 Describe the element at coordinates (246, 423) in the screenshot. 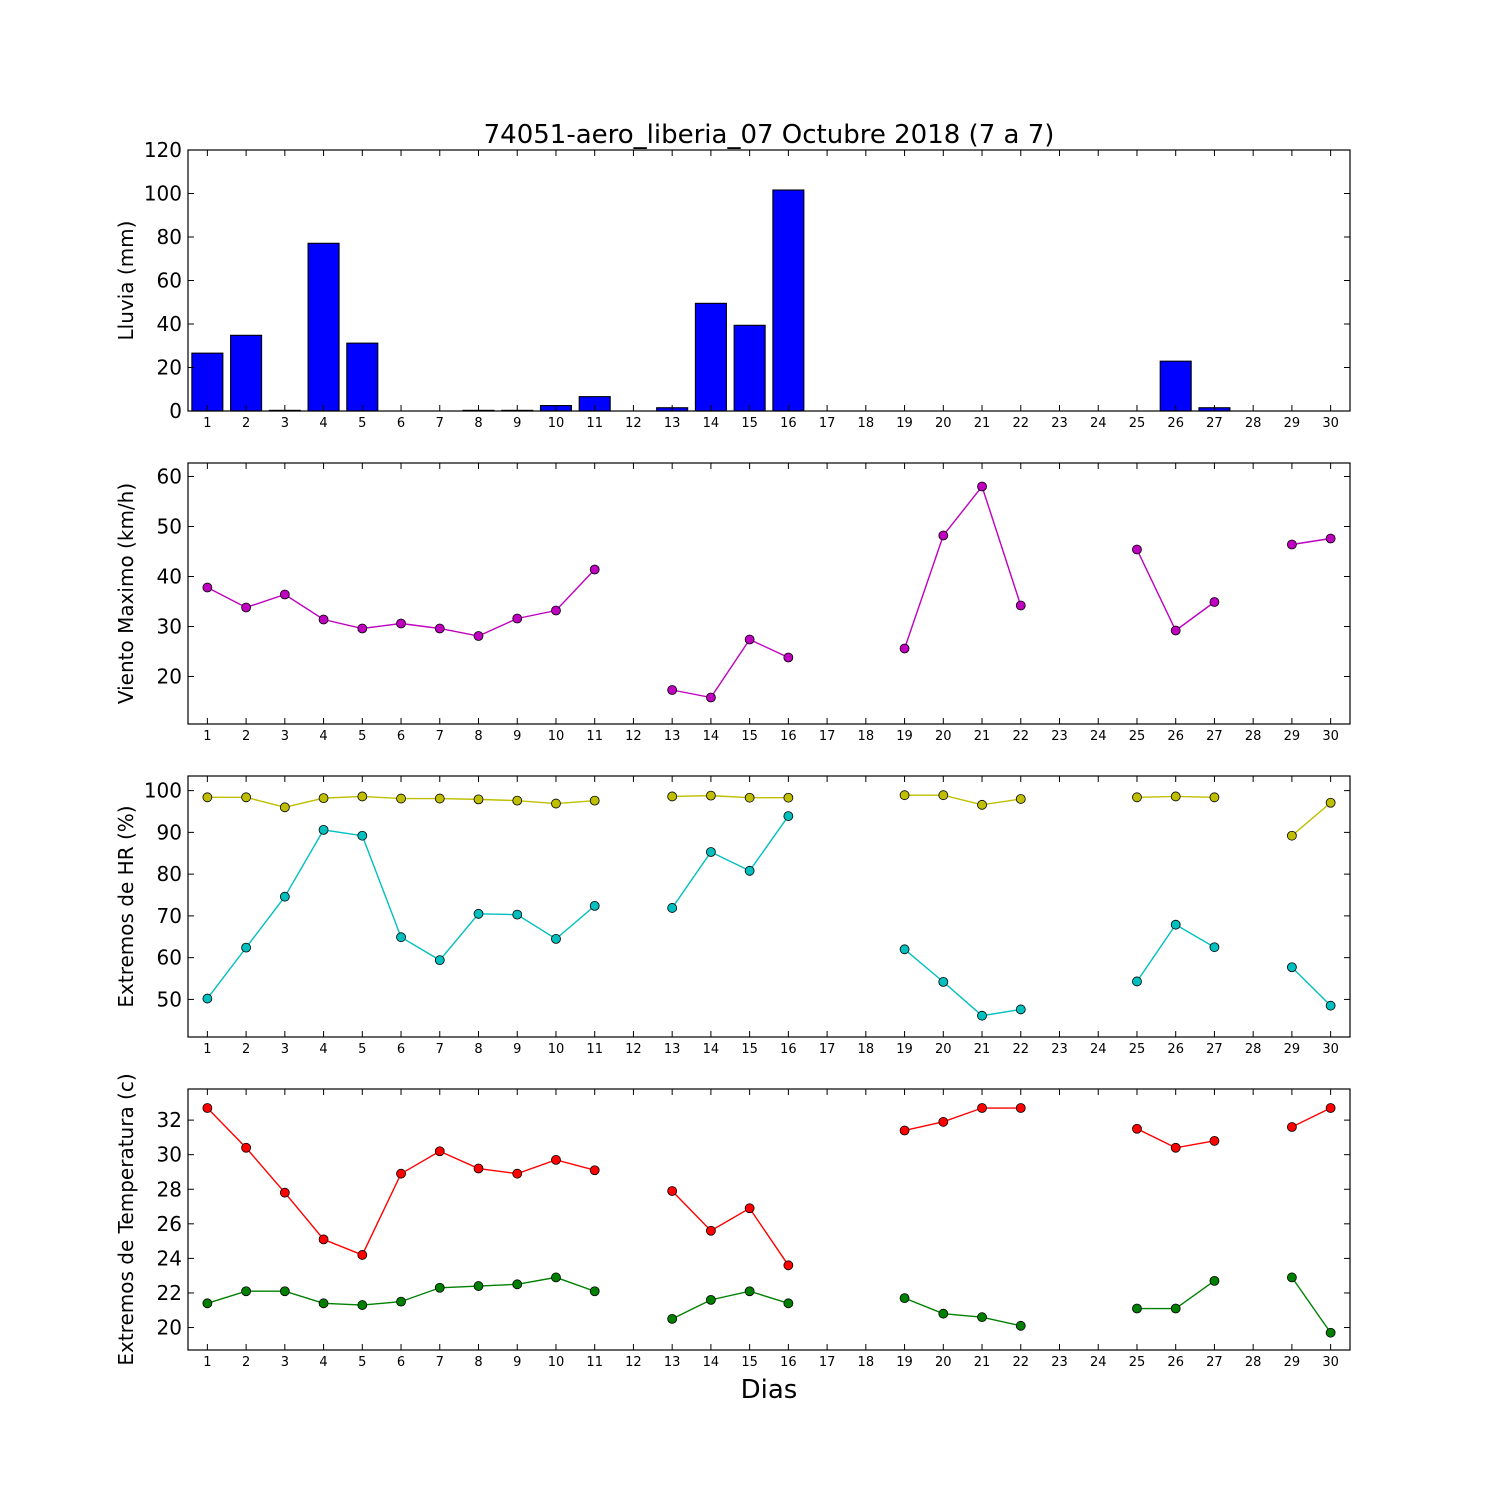

I see `x-tick-label: 2` at that location.